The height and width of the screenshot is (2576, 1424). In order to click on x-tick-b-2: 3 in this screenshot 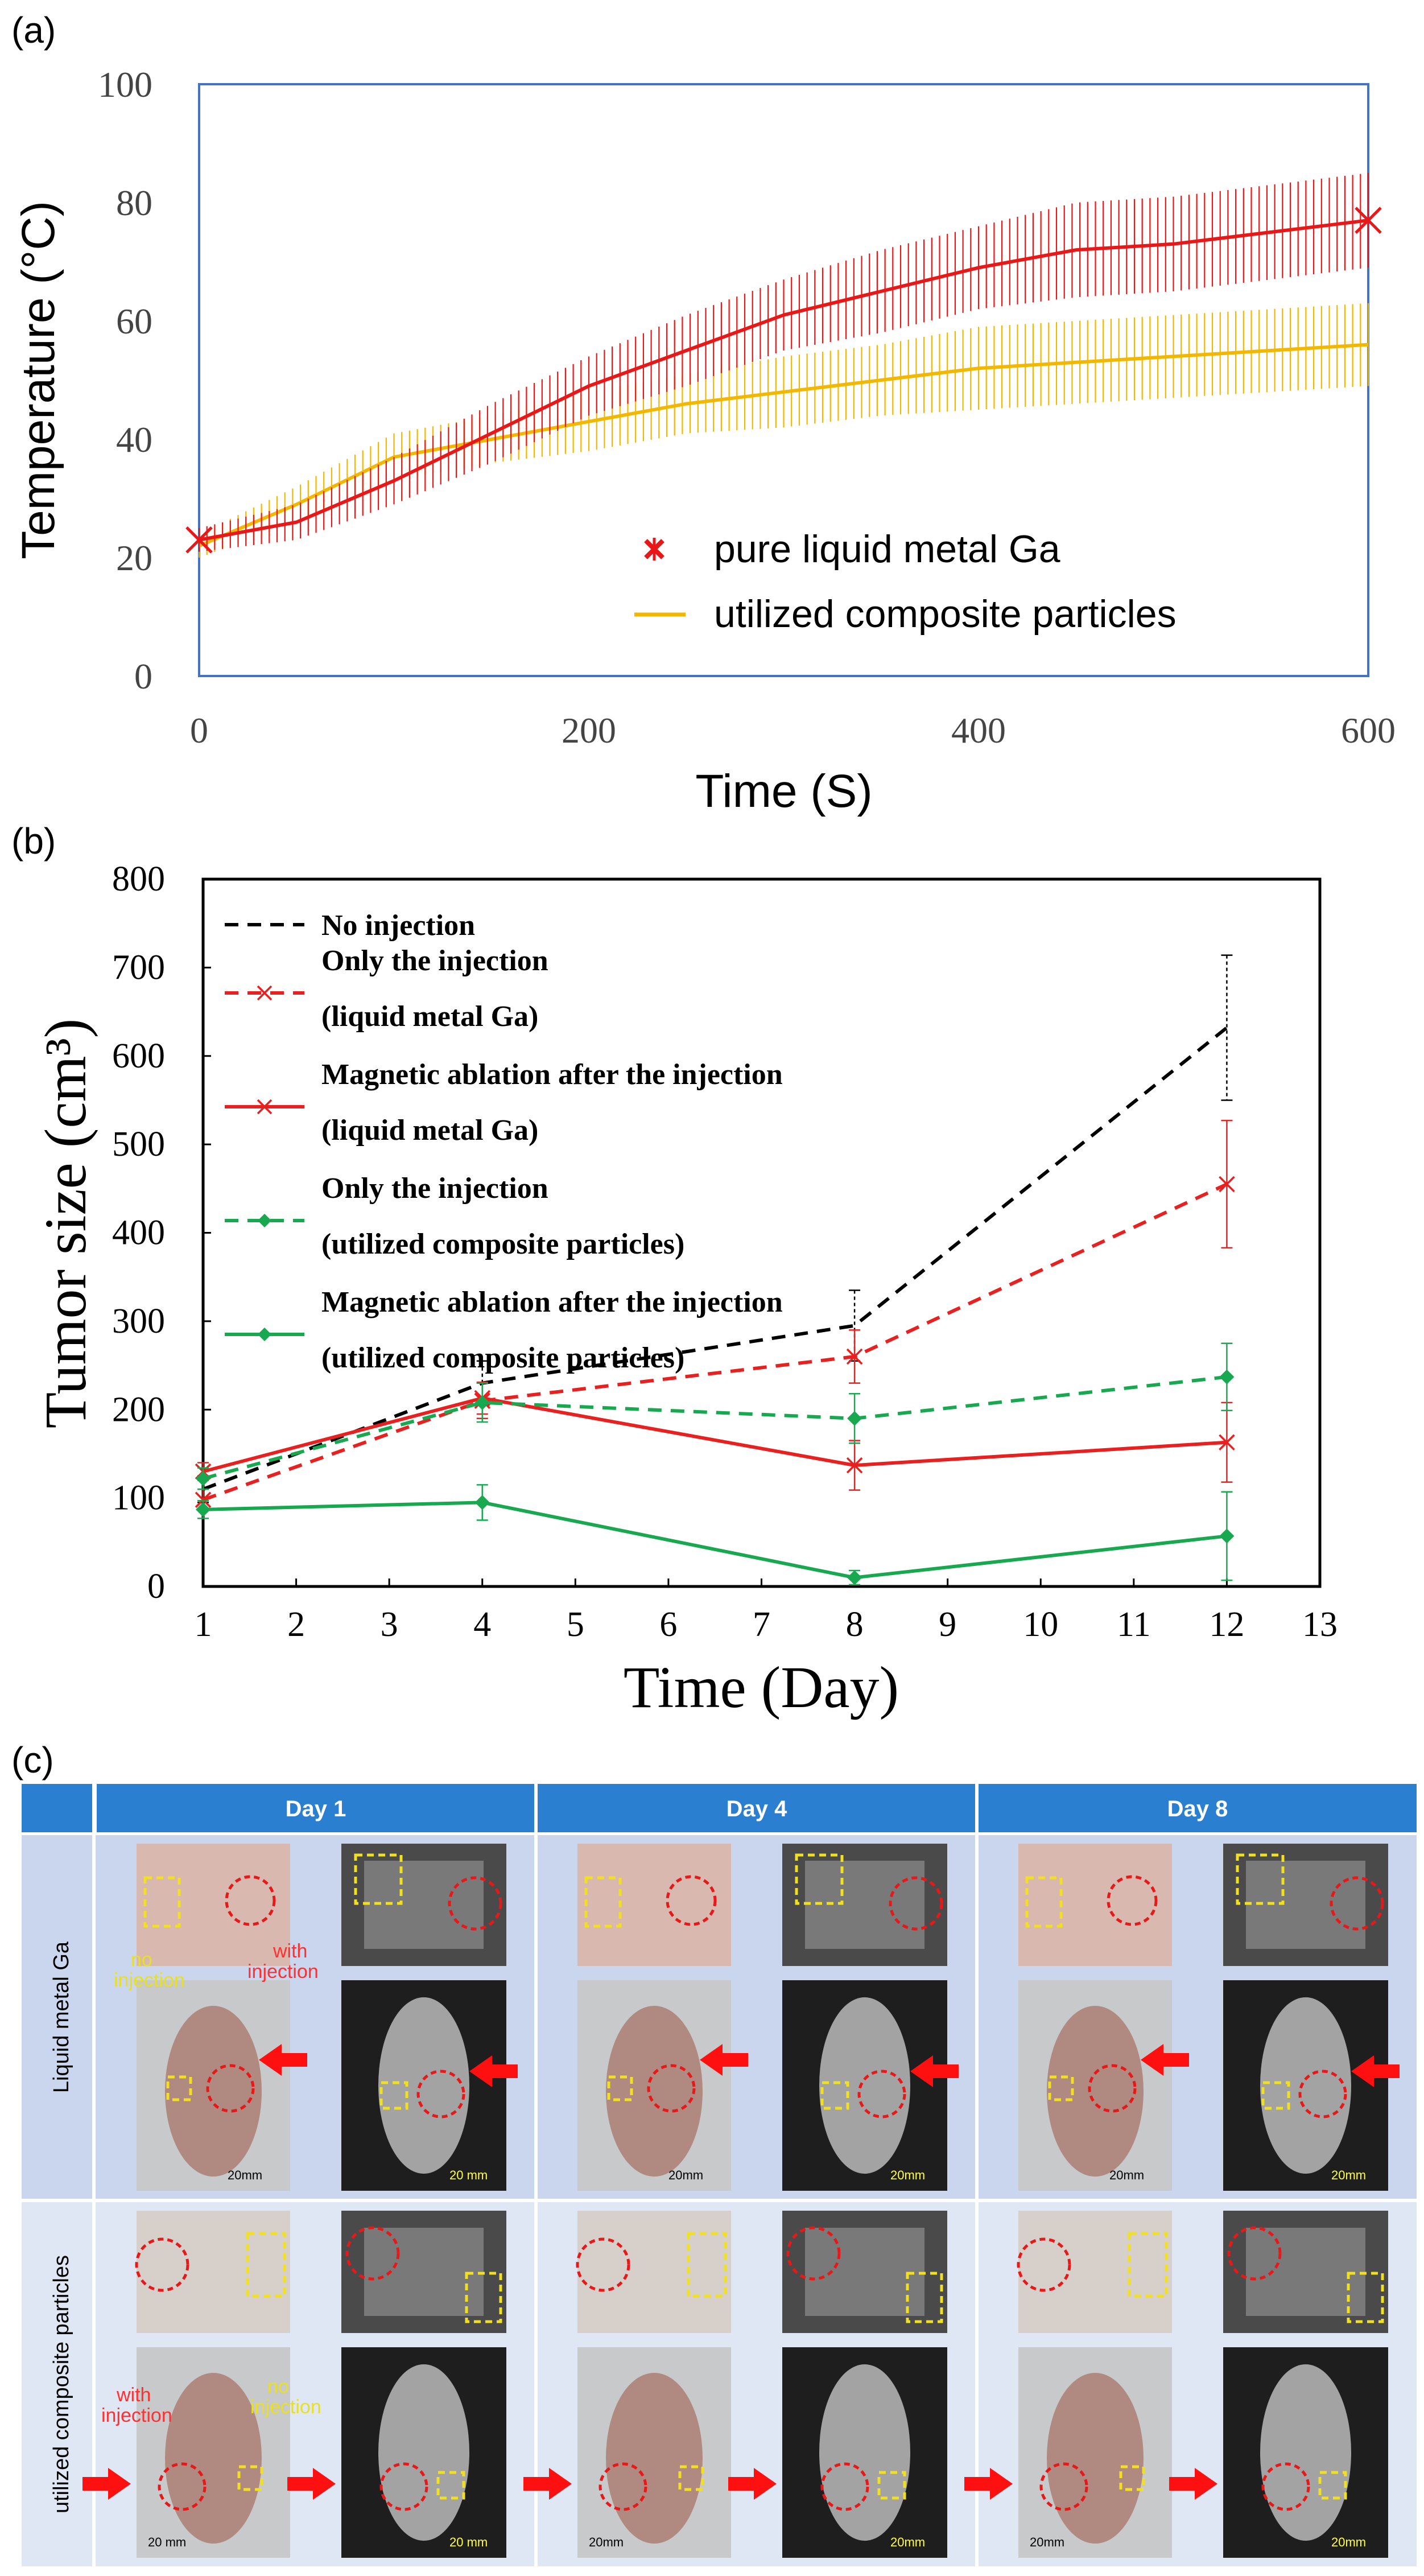, I will do `click(389, 1624)`.